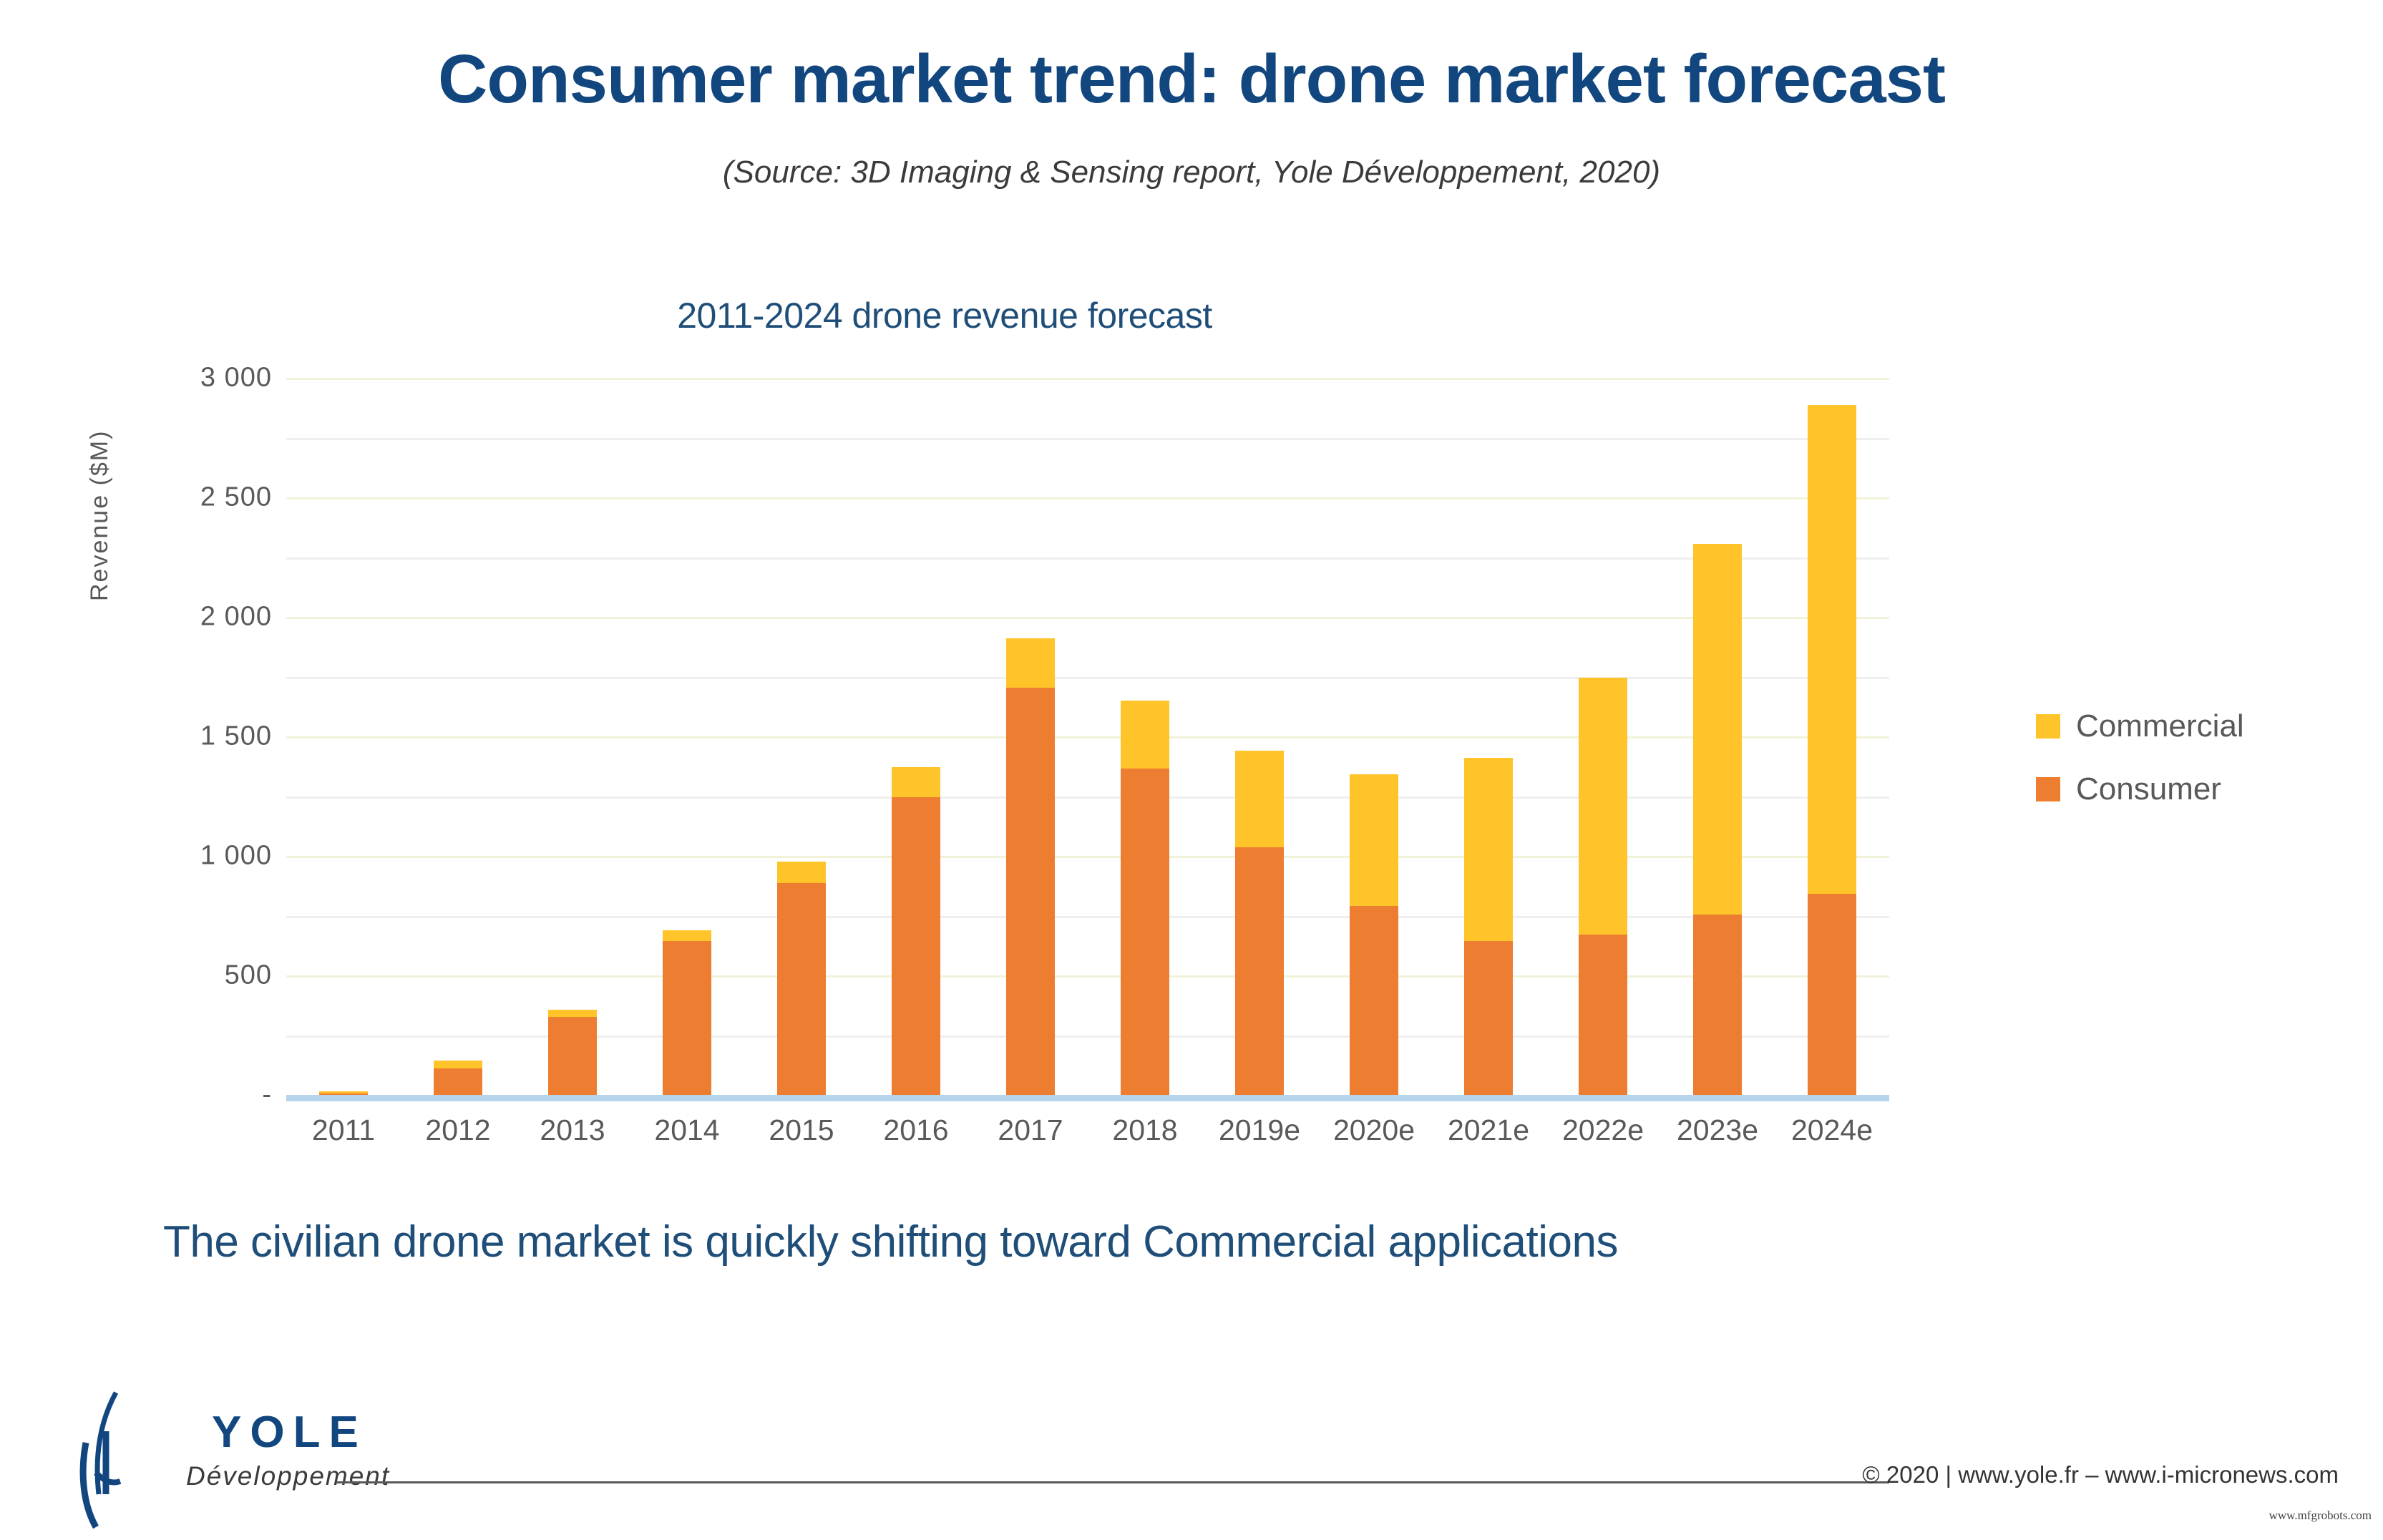 This screenshot has width=2383, height=1540. Describe the element at coordinates (2148, 788) in the screenshot. I see `legend-item-label: Consumer` at that location.